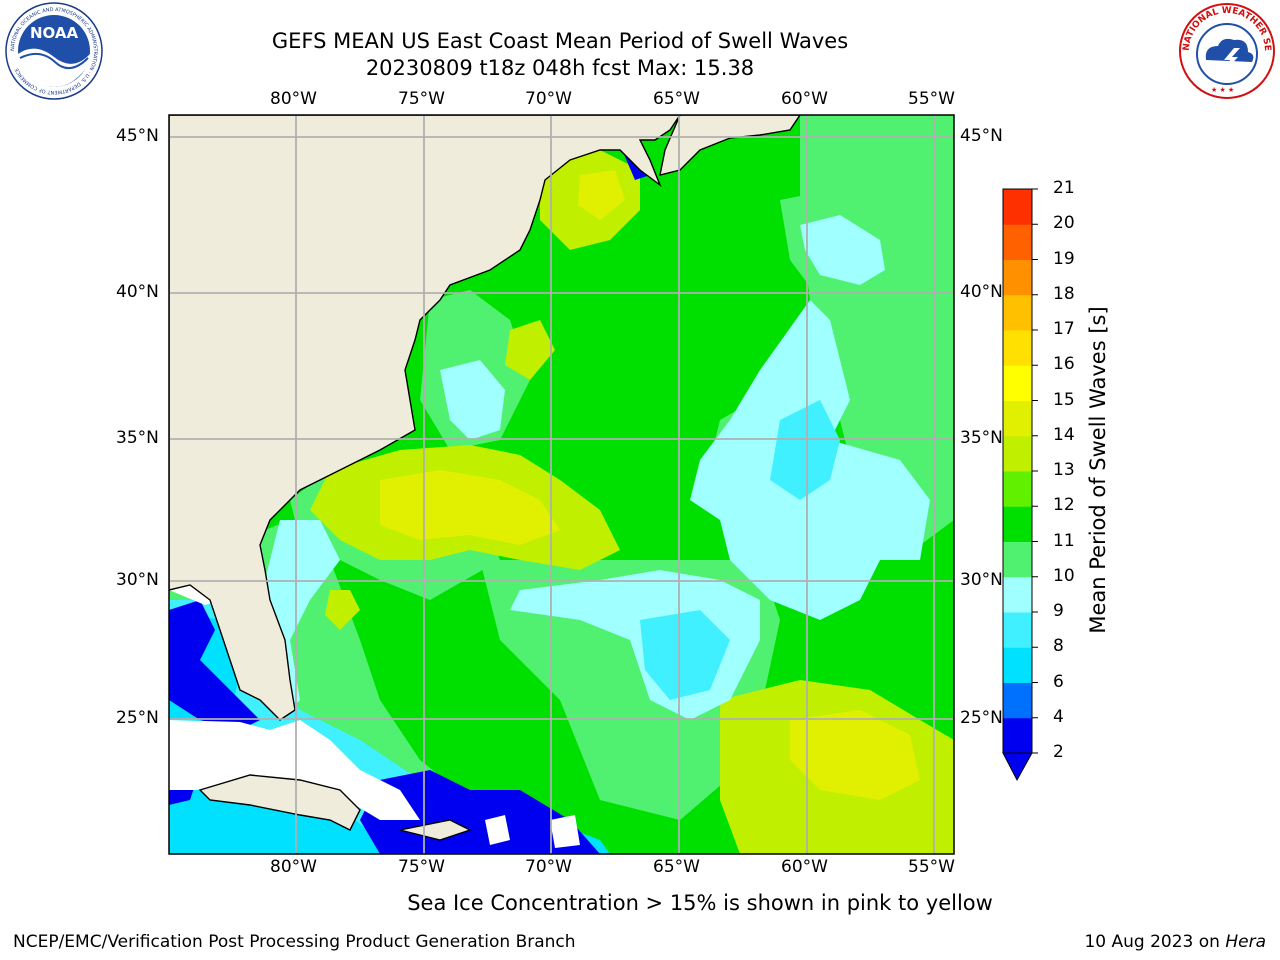 This screenshot has width=1280, height=960. Describe the element at coordinates (1152, 942) in the screenshot. I see `date-text: 10 Aug 2023 on` at that location.